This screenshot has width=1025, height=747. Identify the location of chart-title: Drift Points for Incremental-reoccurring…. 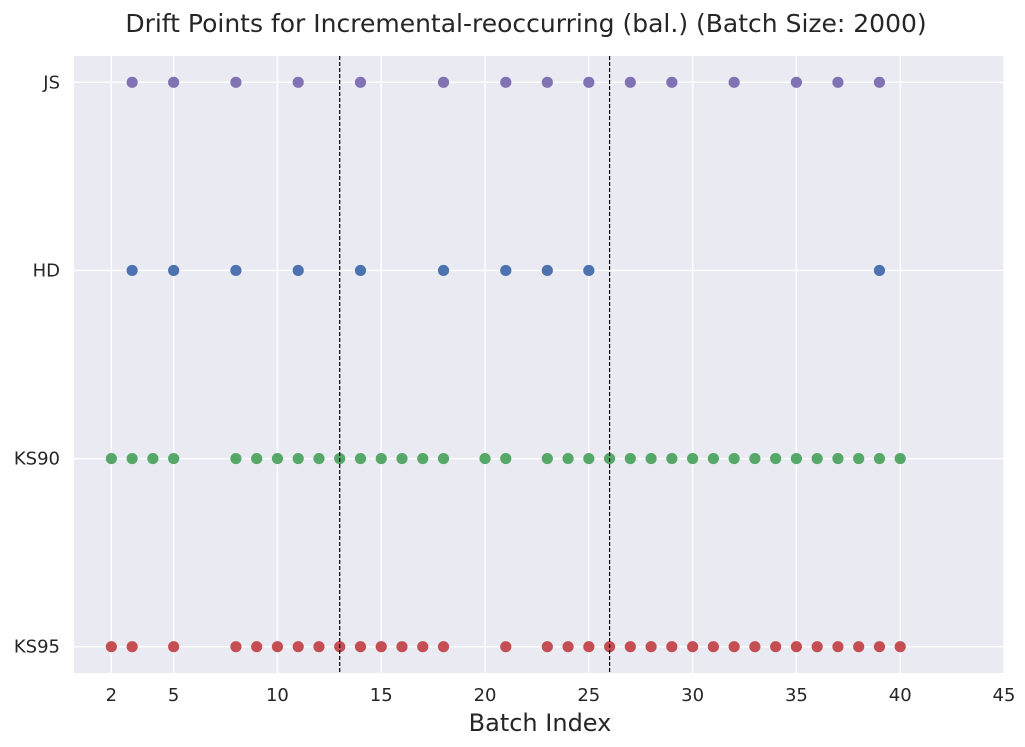
(525, 23).